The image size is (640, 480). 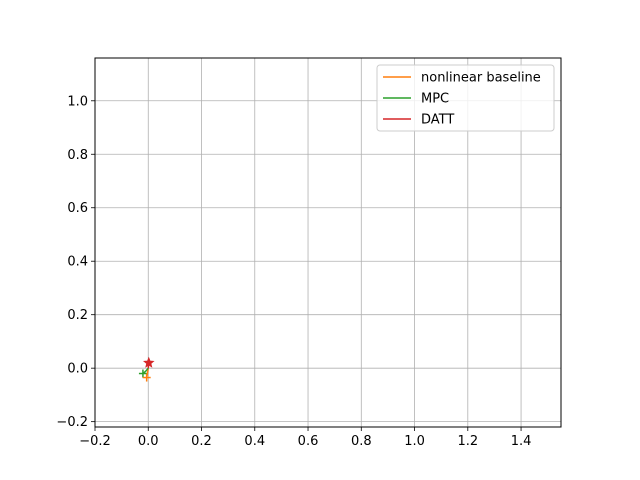 I want to click on x-tick-label: 1.4, so click(x=521, y=441).